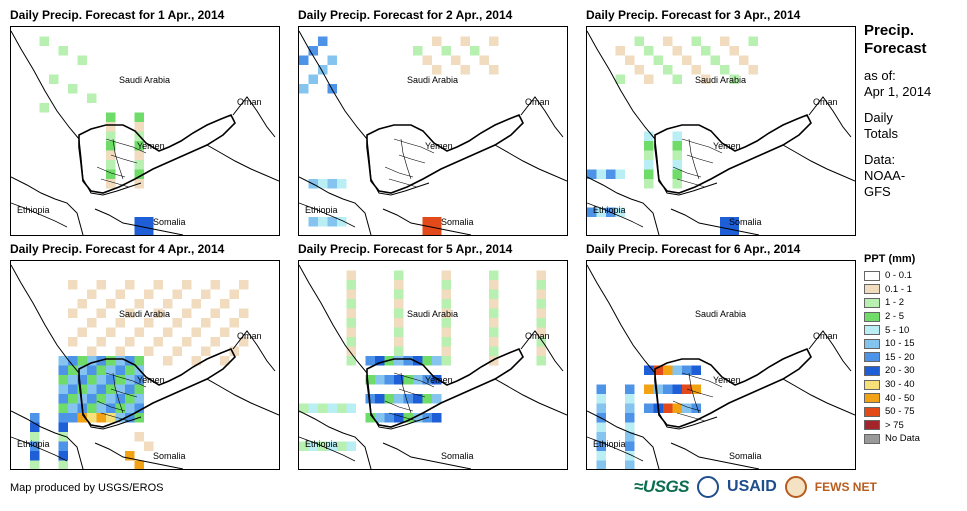 The image size is (967, 511). I want to click on legend-label: 15 - 20, so click(900, 357).